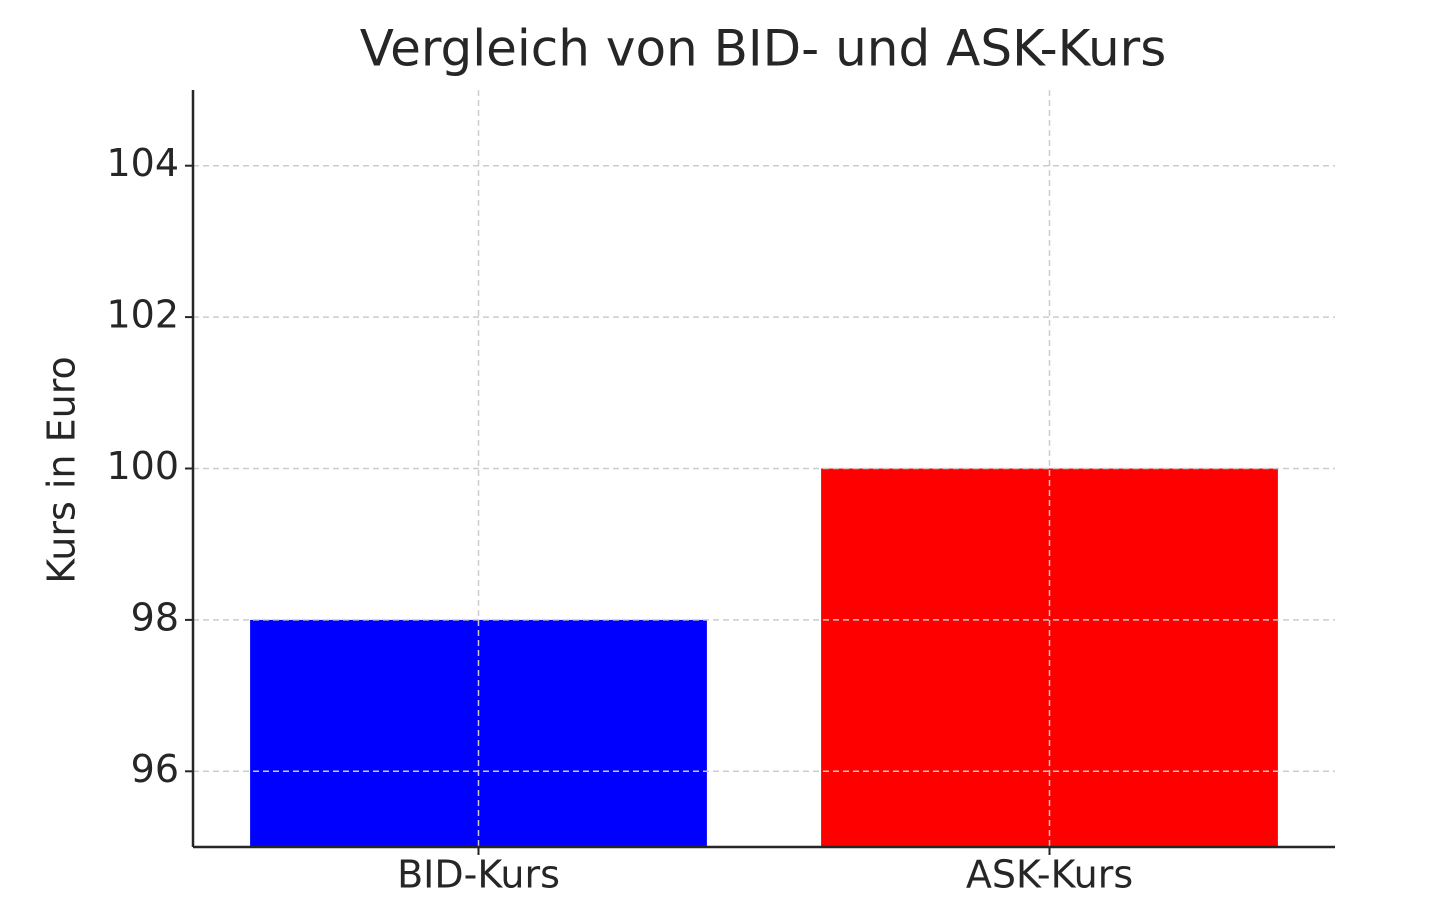 This screenshot has width=1440, height=922. I want to click on chart-title: Vergleich von BID- und ASK-Kurs, so click(763, 49).